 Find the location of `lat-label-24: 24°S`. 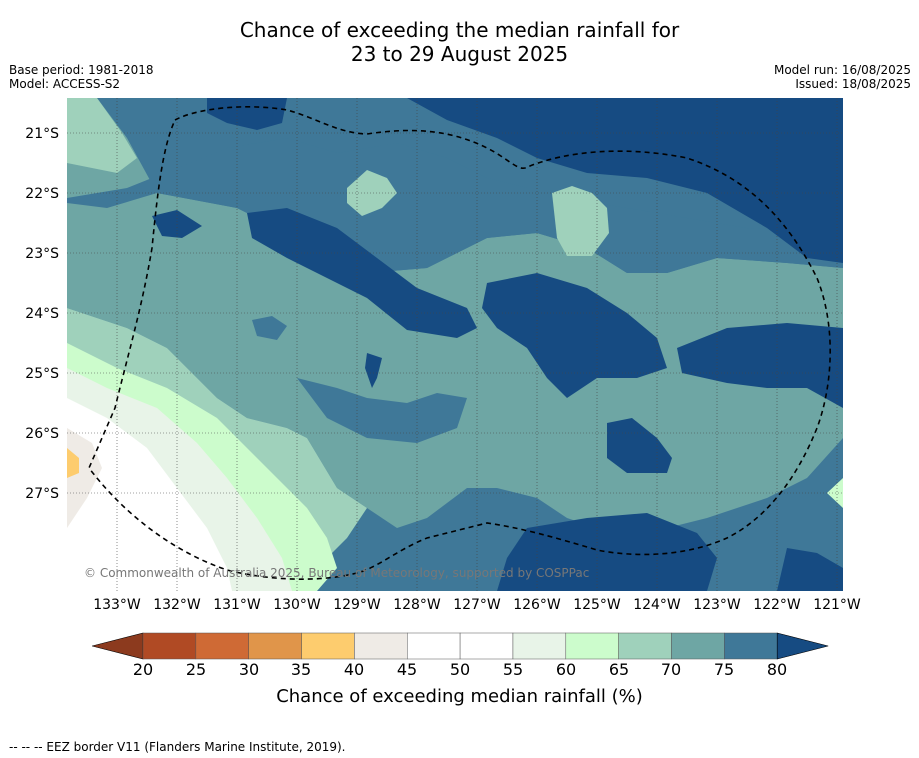

lat-label-24: 24°S is located at coordinates (42, 314).